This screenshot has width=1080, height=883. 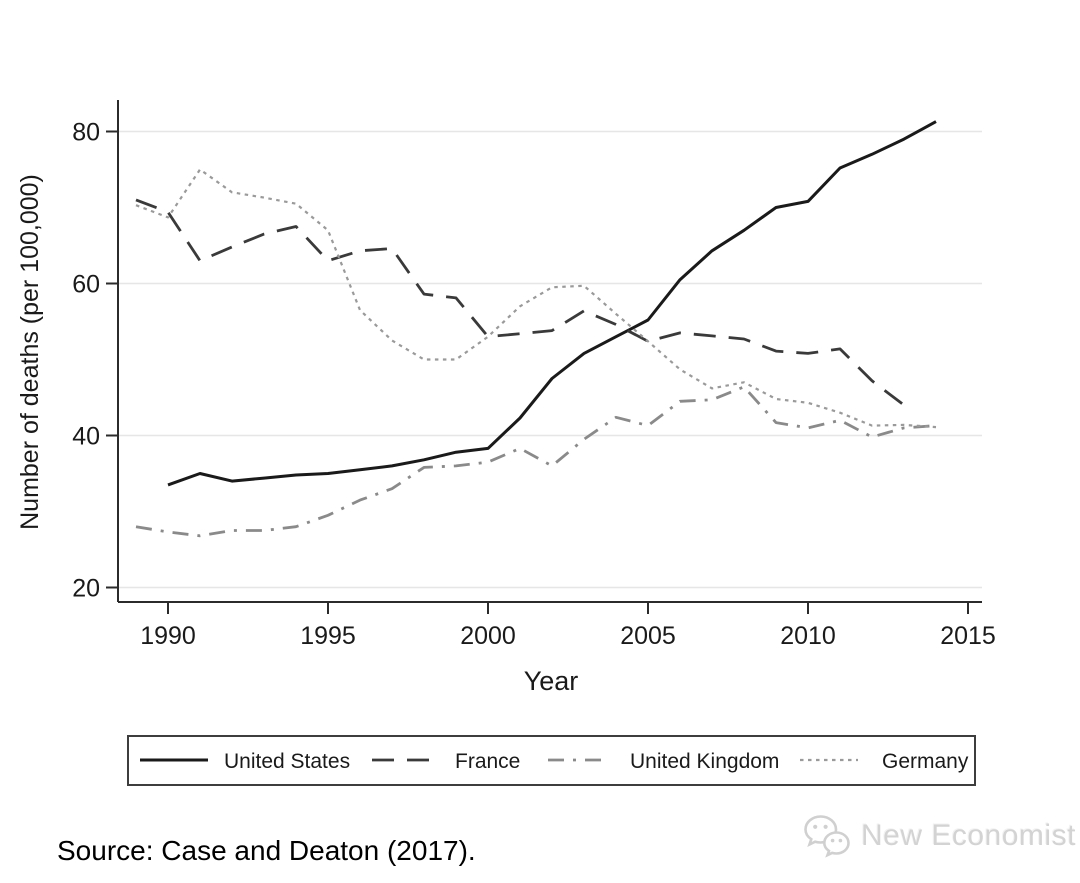 I want to click on x-tick-label-2000: 2000, so click(x=488, y=636).